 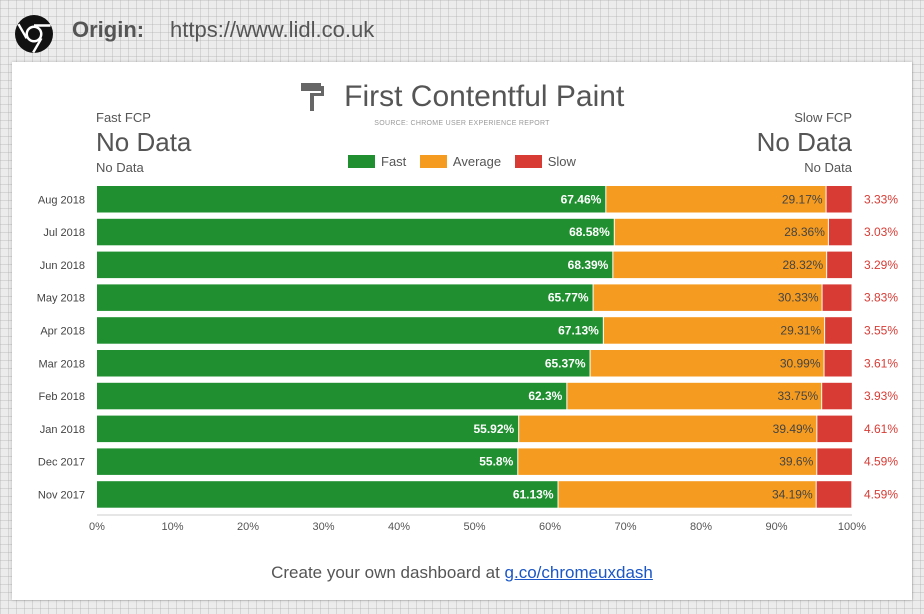 I want to click on x-tick-label-4: 40%, so click(x=399, y=527).